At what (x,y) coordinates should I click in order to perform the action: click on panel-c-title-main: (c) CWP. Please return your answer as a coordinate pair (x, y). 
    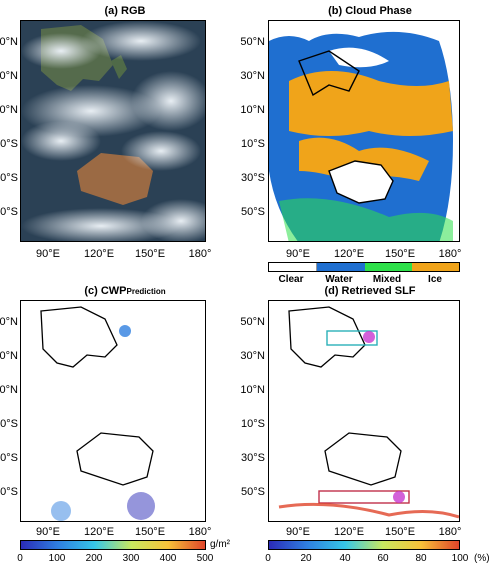
    Looking at the image, I should click on (105, 291).